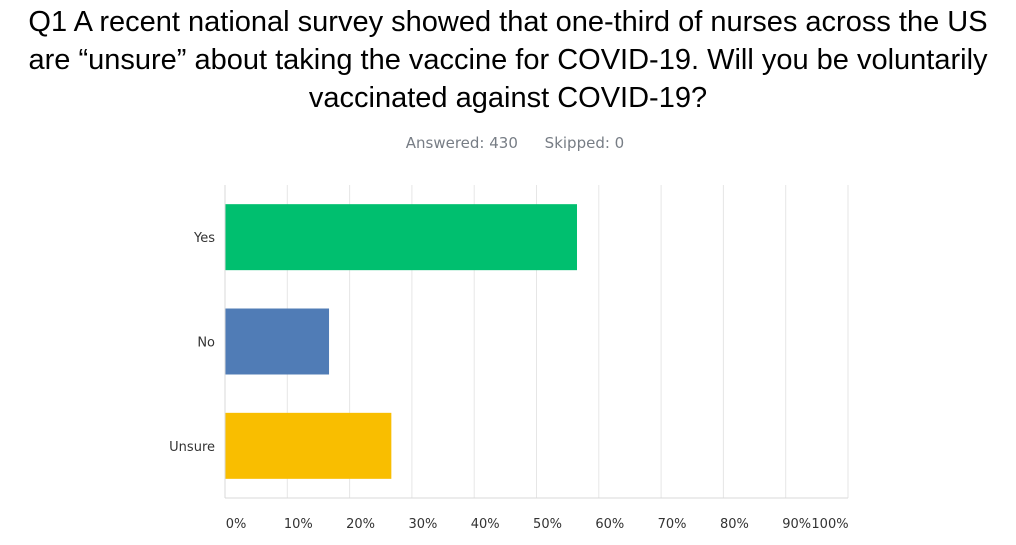  Describe the element at coordinates (204, 238) in the screenshot. I see `category-label-yes: Yes` at that location.